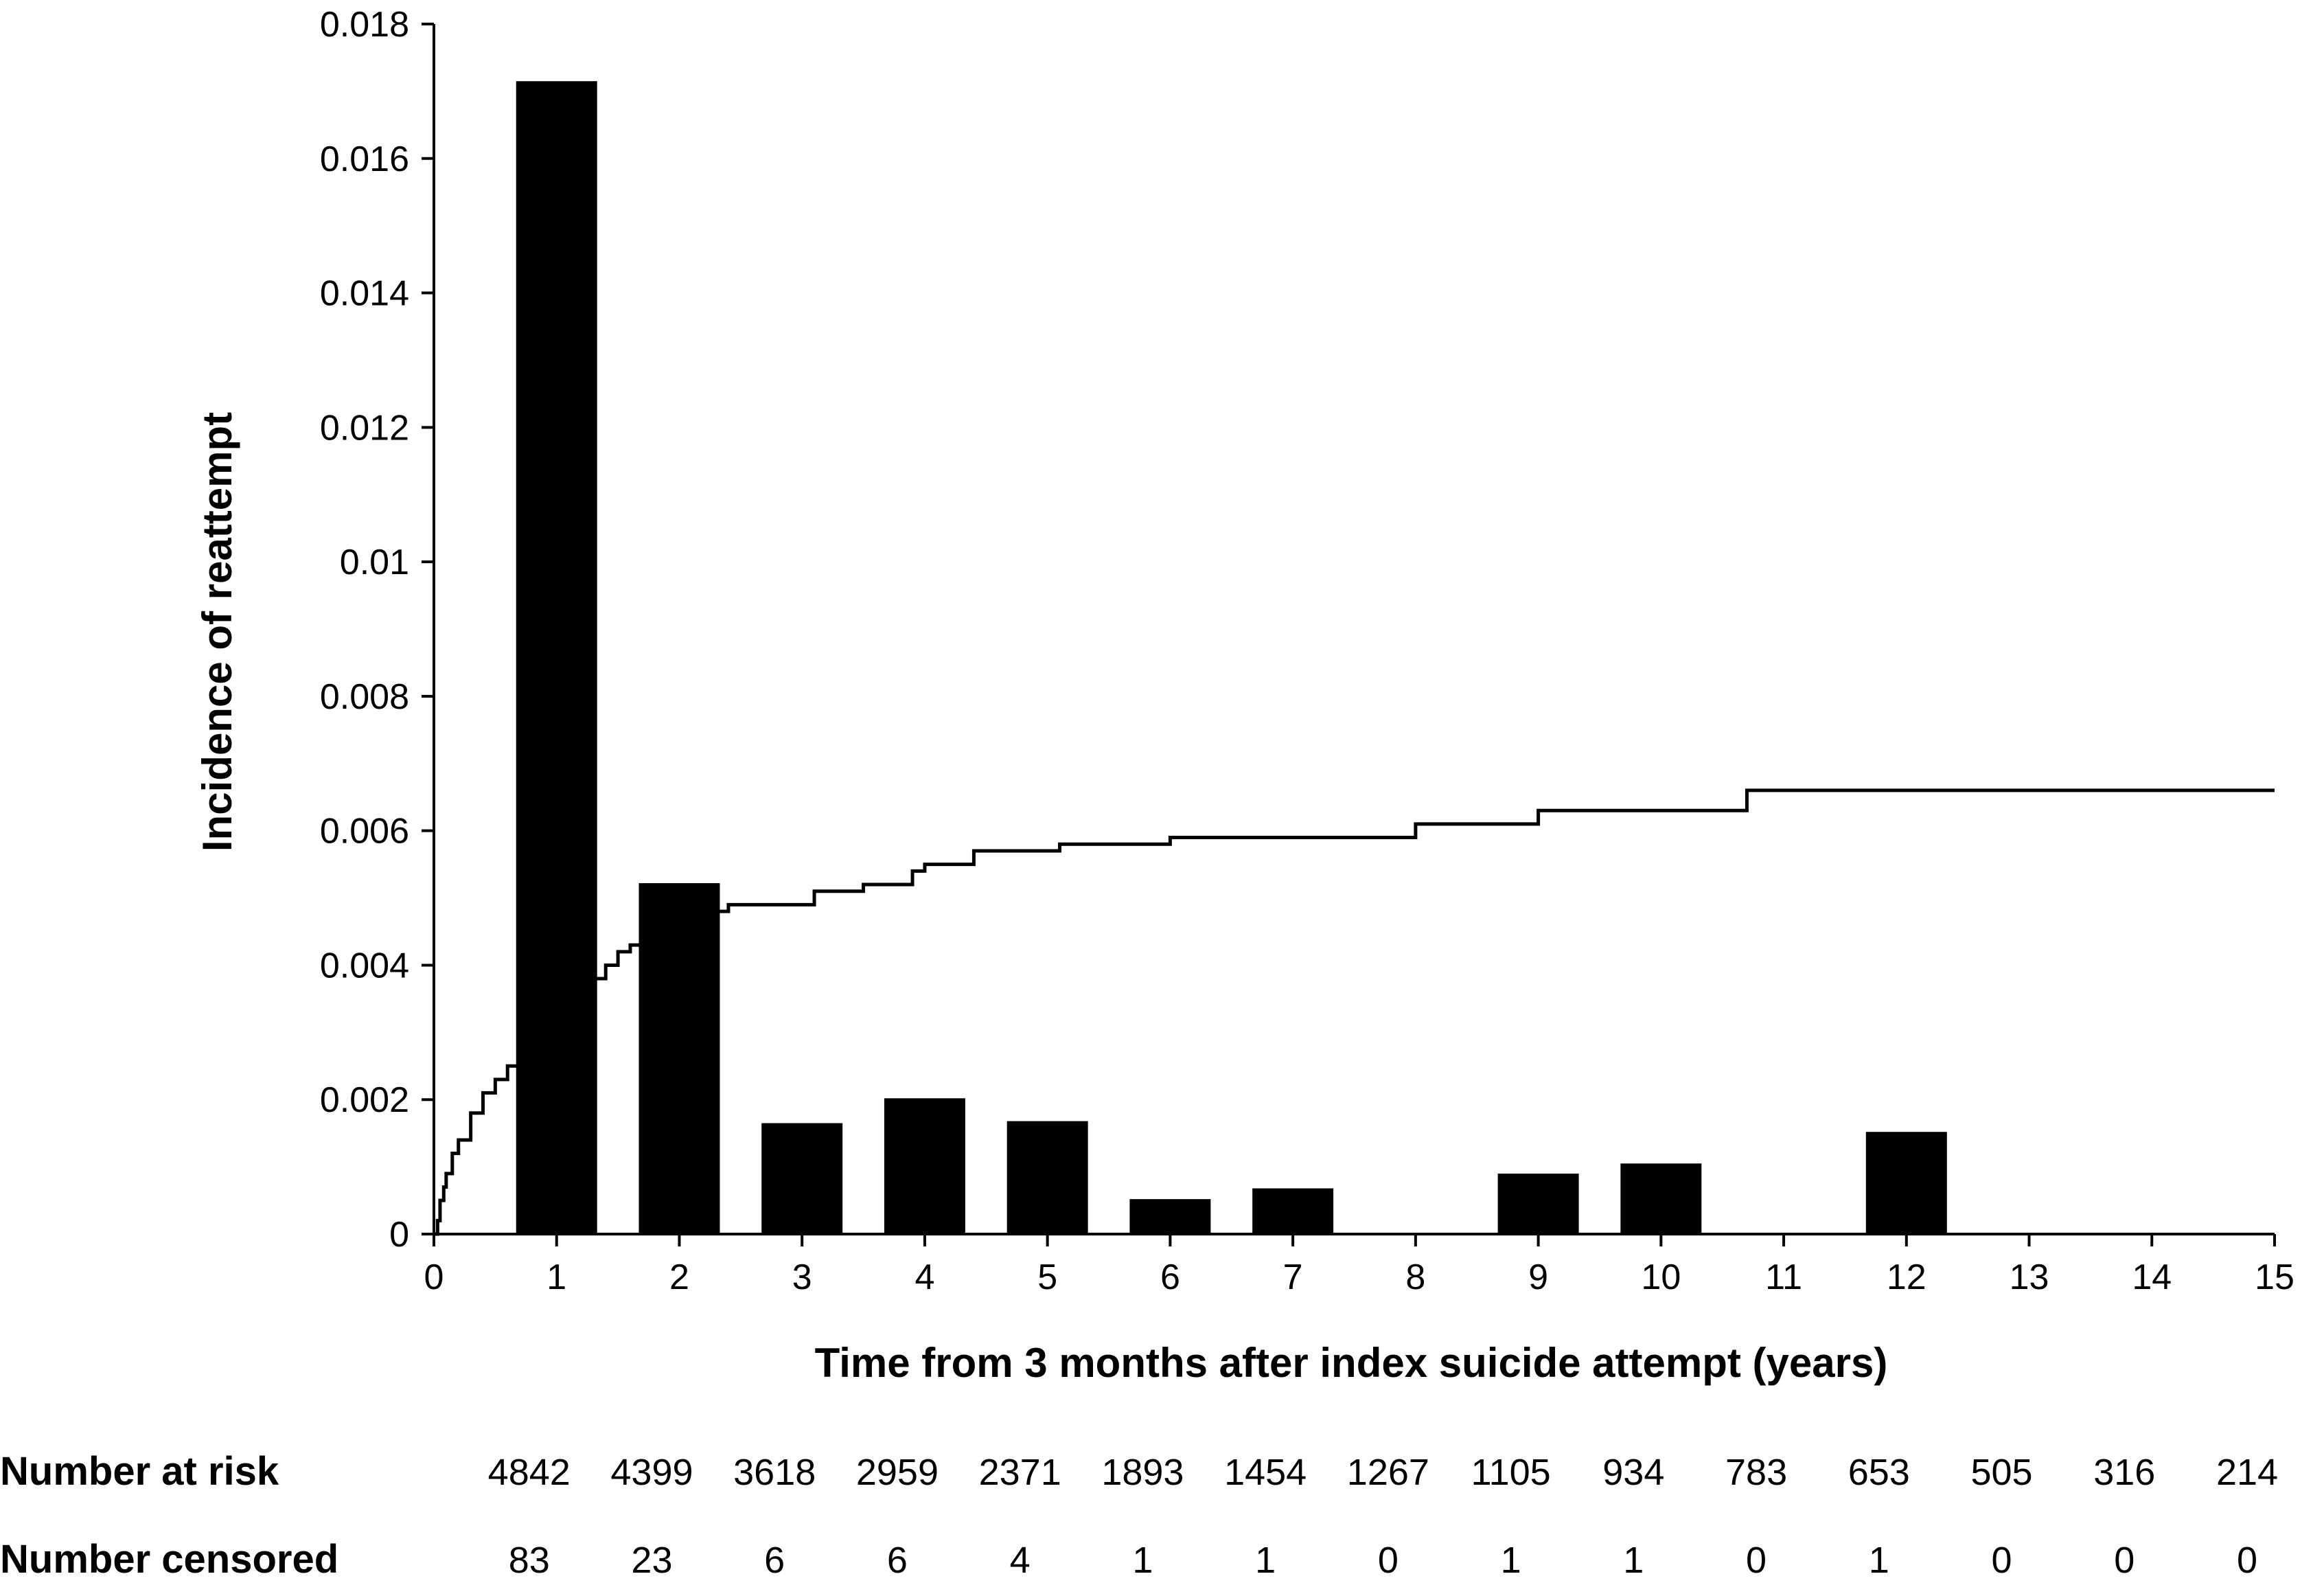 The image size is (2324, 1585). What do you see at coordinates (774, 1472) in the screenshot?
I see `at-risk-value: 3618` at bounding box center [774, 1472].